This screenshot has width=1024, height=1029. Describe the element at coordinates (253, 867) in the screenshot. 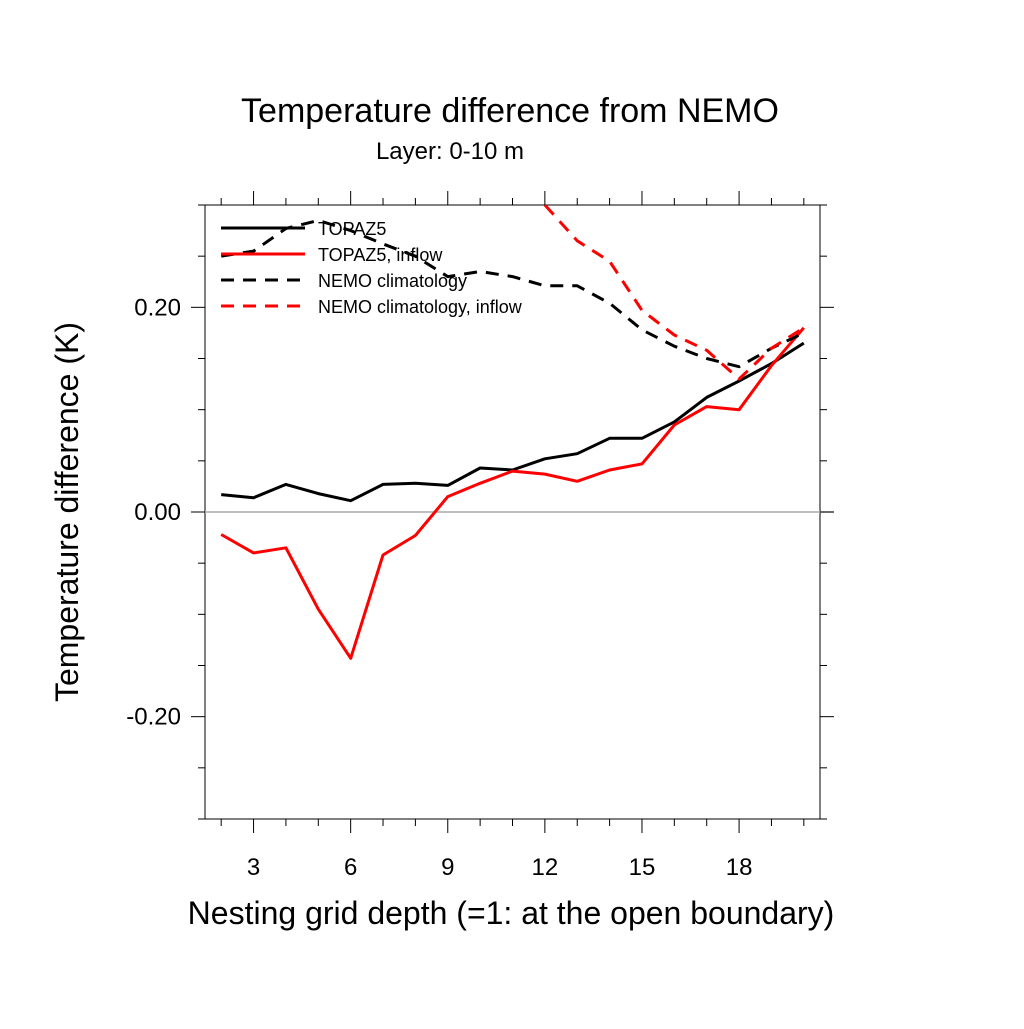

I see `x-tick-label: 3` at that location.